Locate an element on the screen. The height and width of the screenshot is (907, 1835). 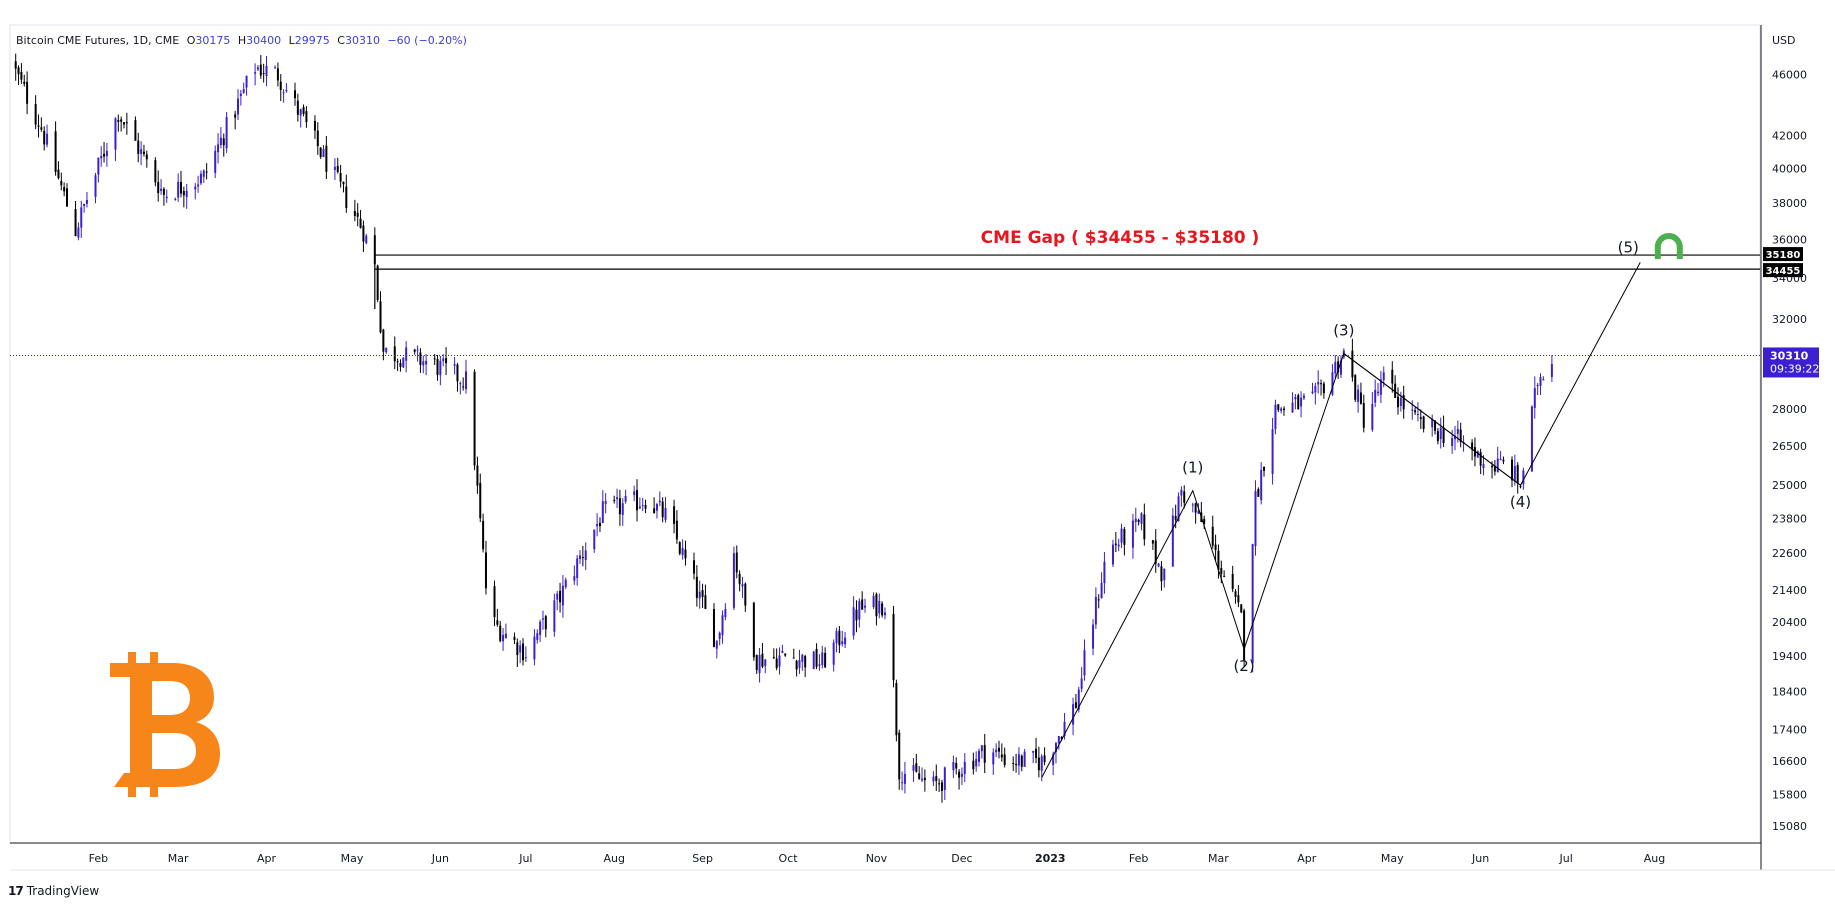
tradingview-label: TradingView is located at coordinates (63, 891).